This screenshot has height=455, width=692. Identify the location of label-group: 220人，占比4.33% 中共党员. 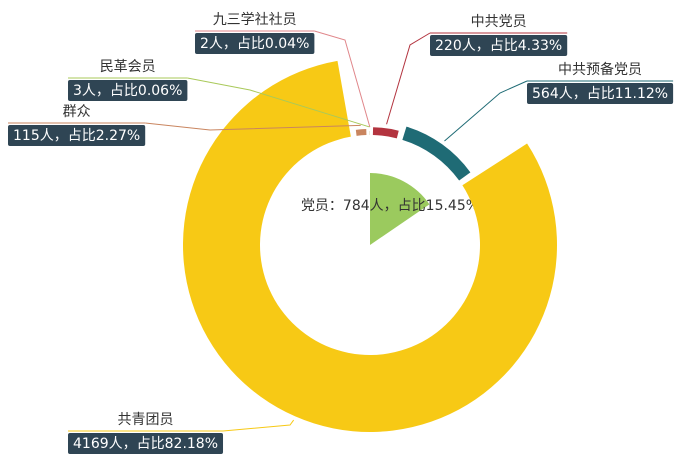
(499, 35).